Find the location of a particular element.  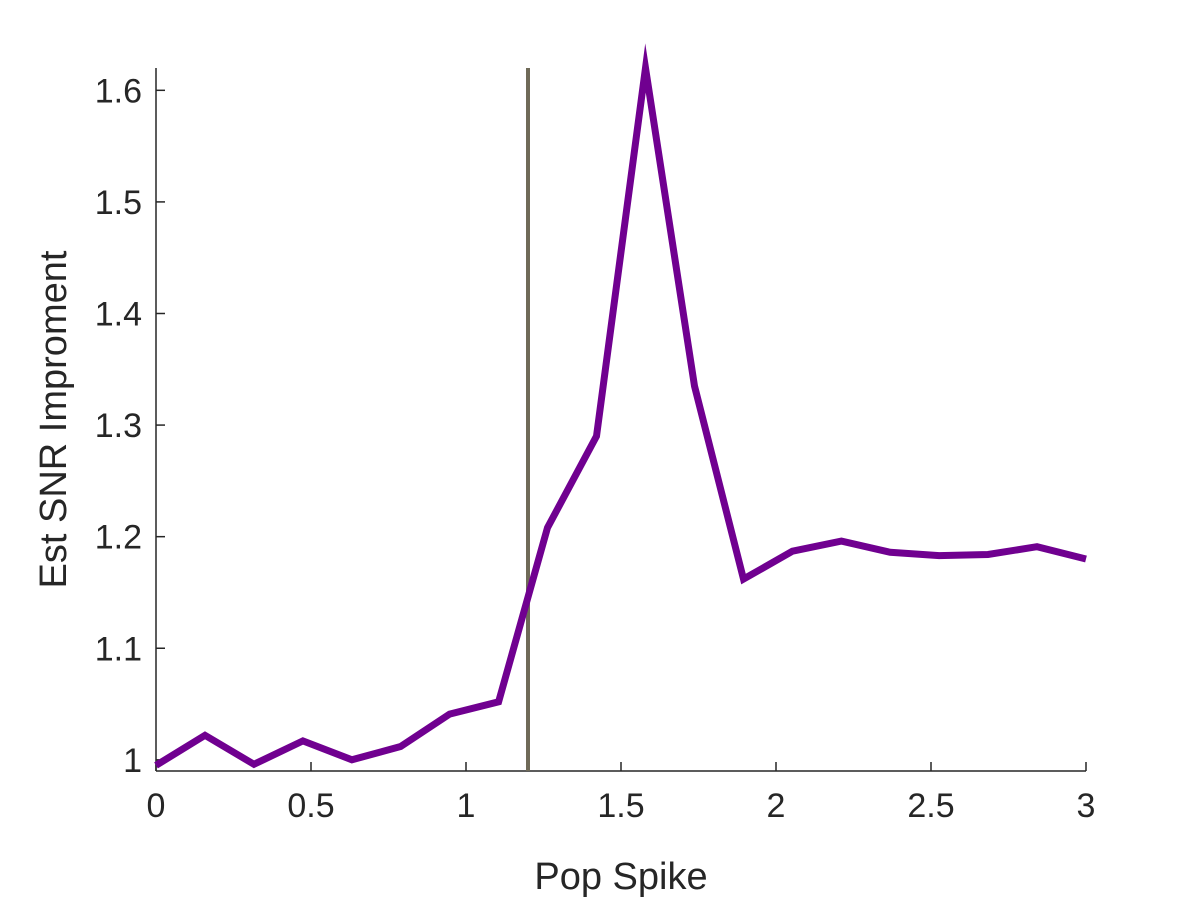

y-tick-label: 1.3 is located at coordinates (118, 426).